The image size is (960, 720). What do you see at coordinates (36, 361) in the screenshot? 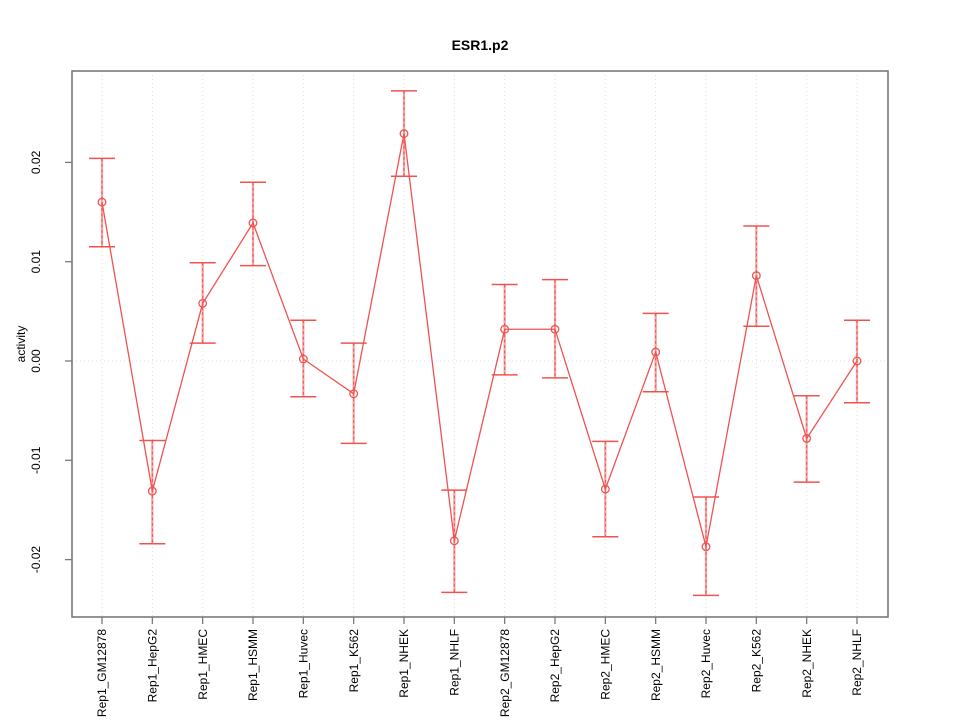
I see `y-tick-label: 0.00` at bounding box center [36, 361].